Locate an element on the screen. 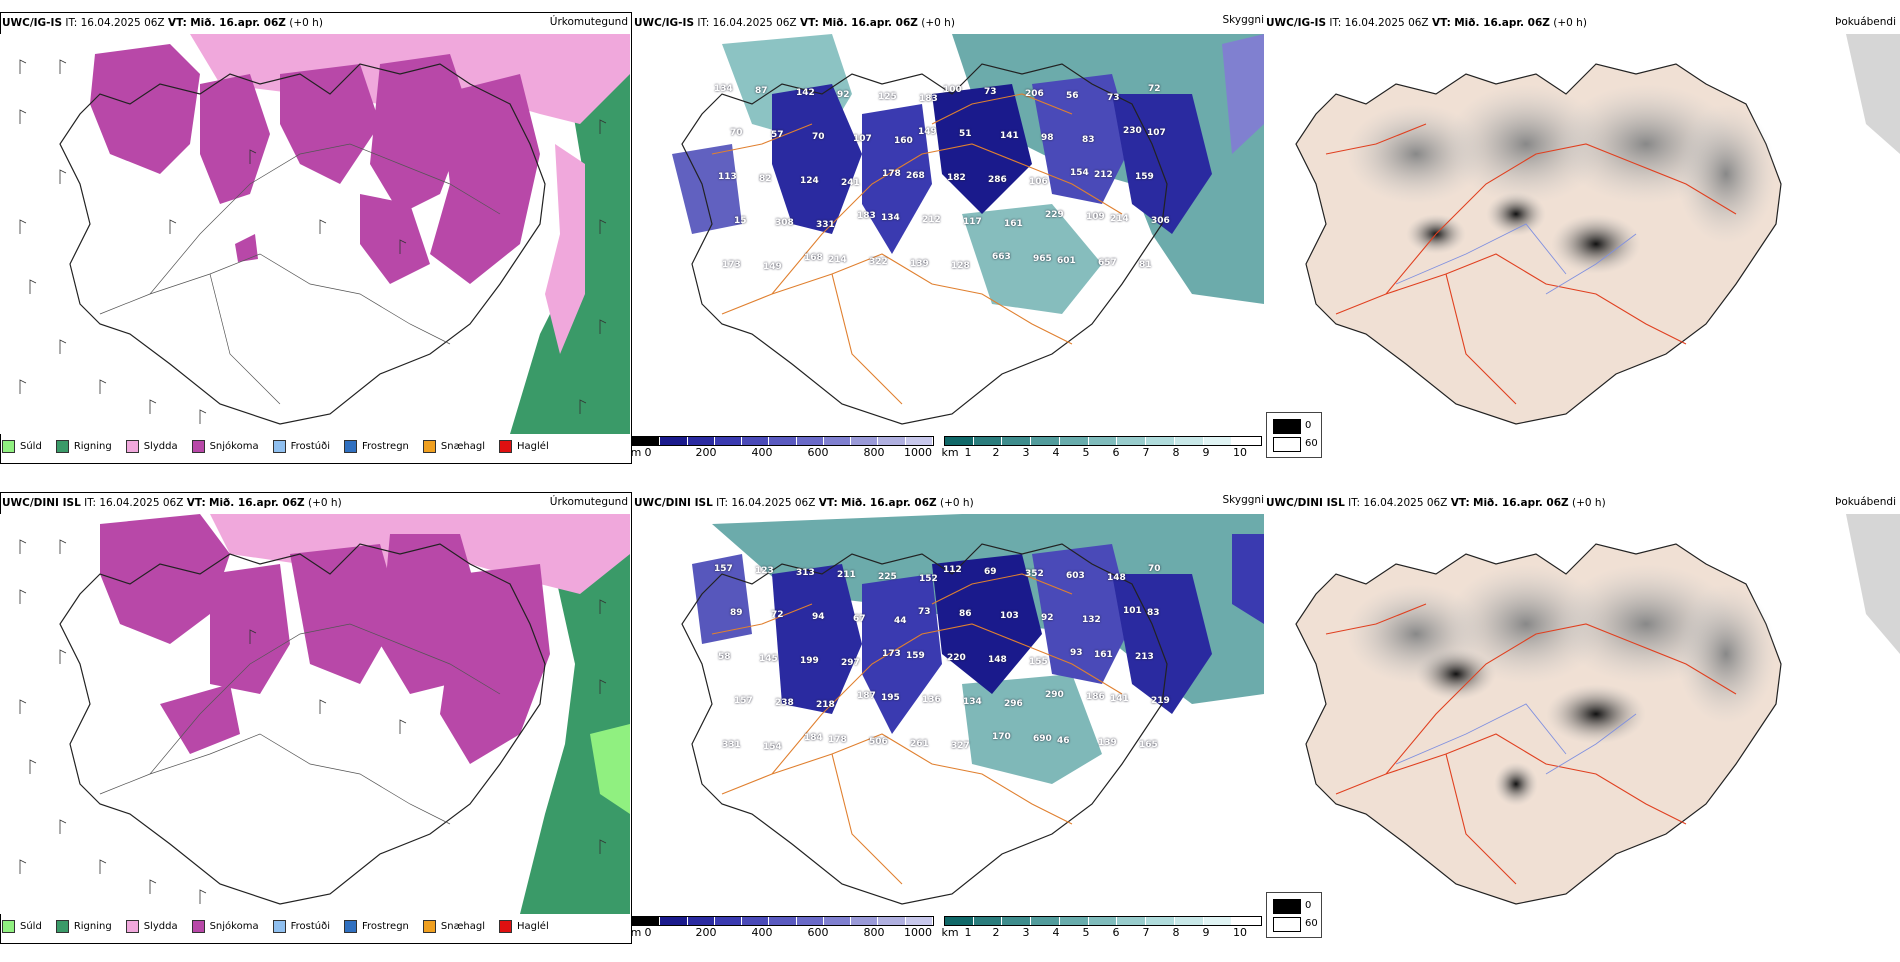 This screenshot has width=1900, height=962. colorbar-tick: 6 is located at coordinates (1116, 452).